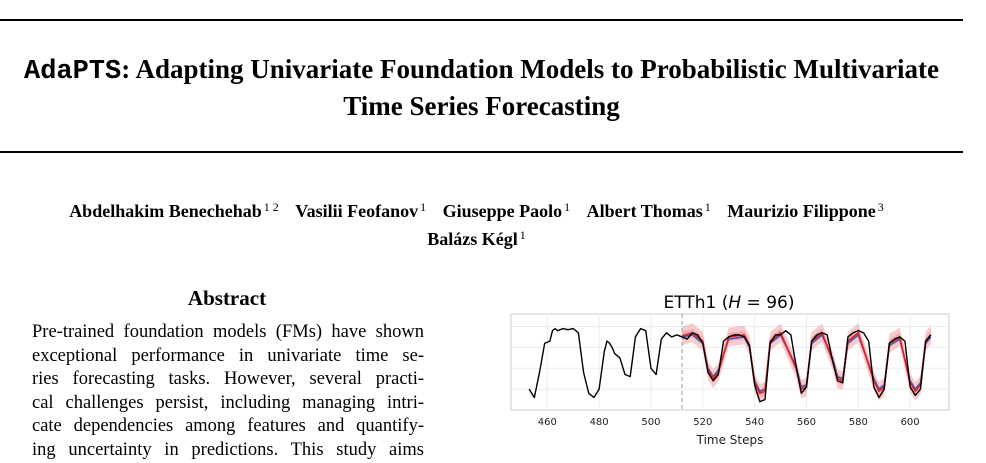  Describe the element at coordinates (481, 106) in the screenshot. I see `title-line-2: Time Series Forecasting` at that location.